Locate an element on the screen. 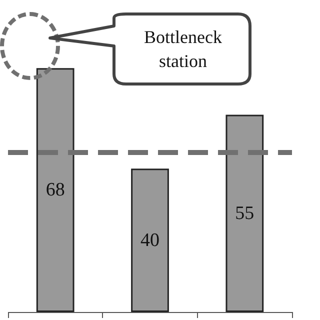 The image size is (320, 320). annotation: Bottleneck station is located at coordinates (183, 49).